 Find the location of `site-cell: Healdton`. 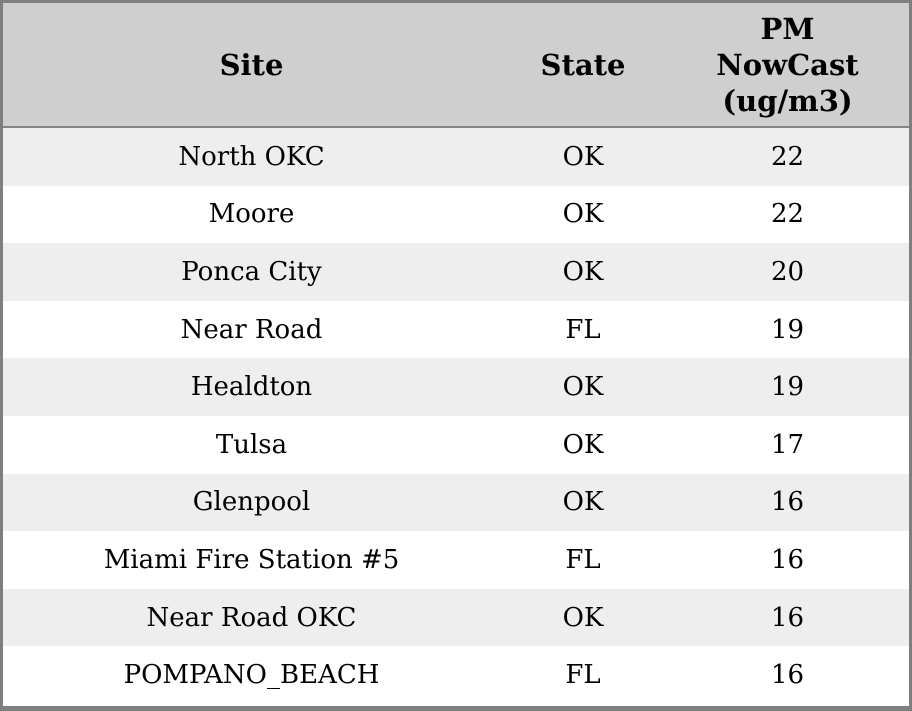

site-cell: Healdton is located at coordinates (251, 387).